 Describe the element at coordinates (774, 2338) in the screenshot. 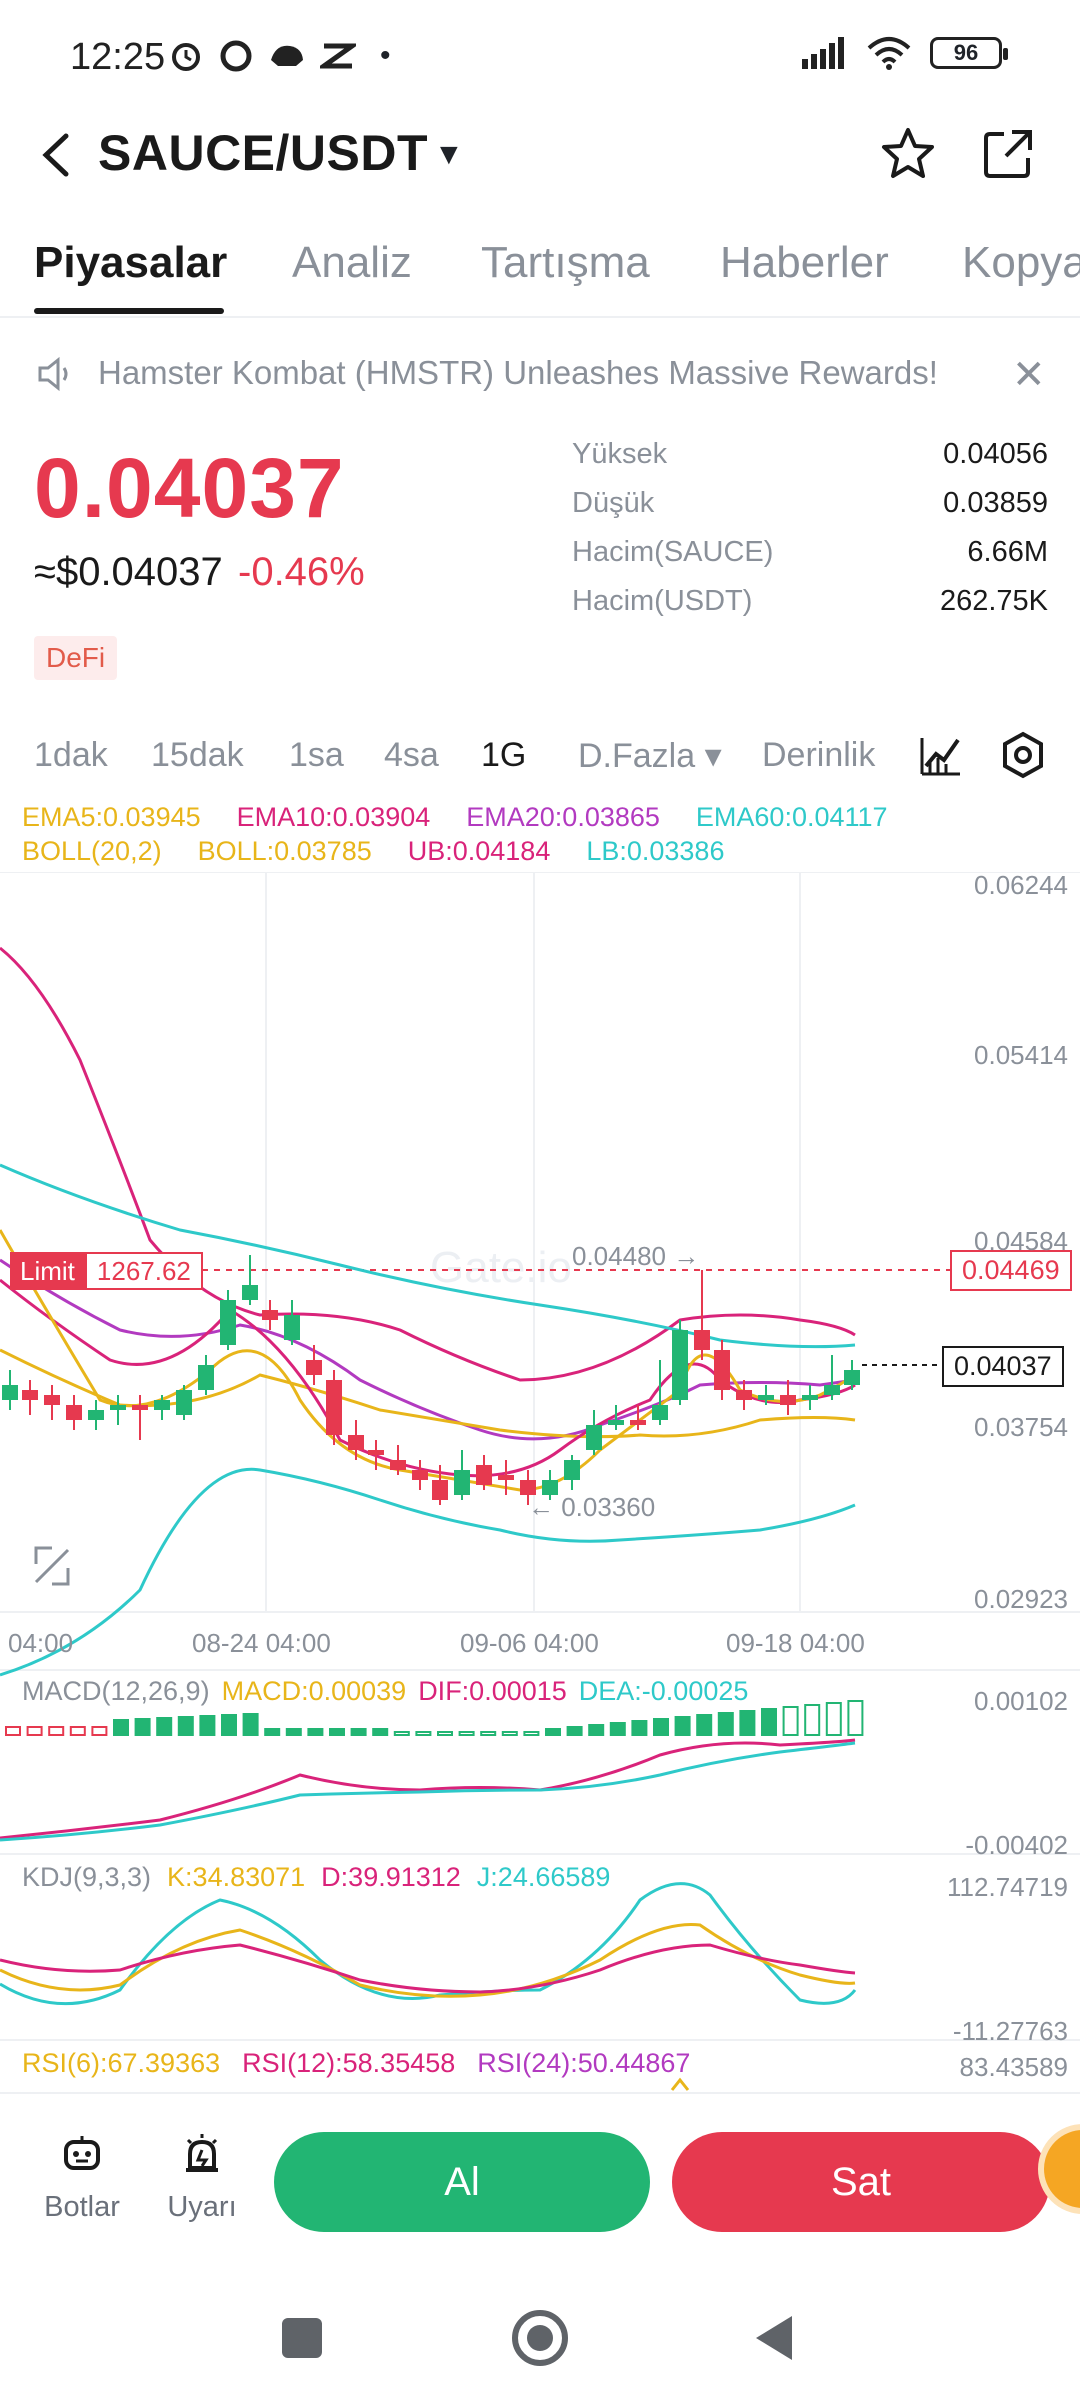

I see `system-back-button` at that location.